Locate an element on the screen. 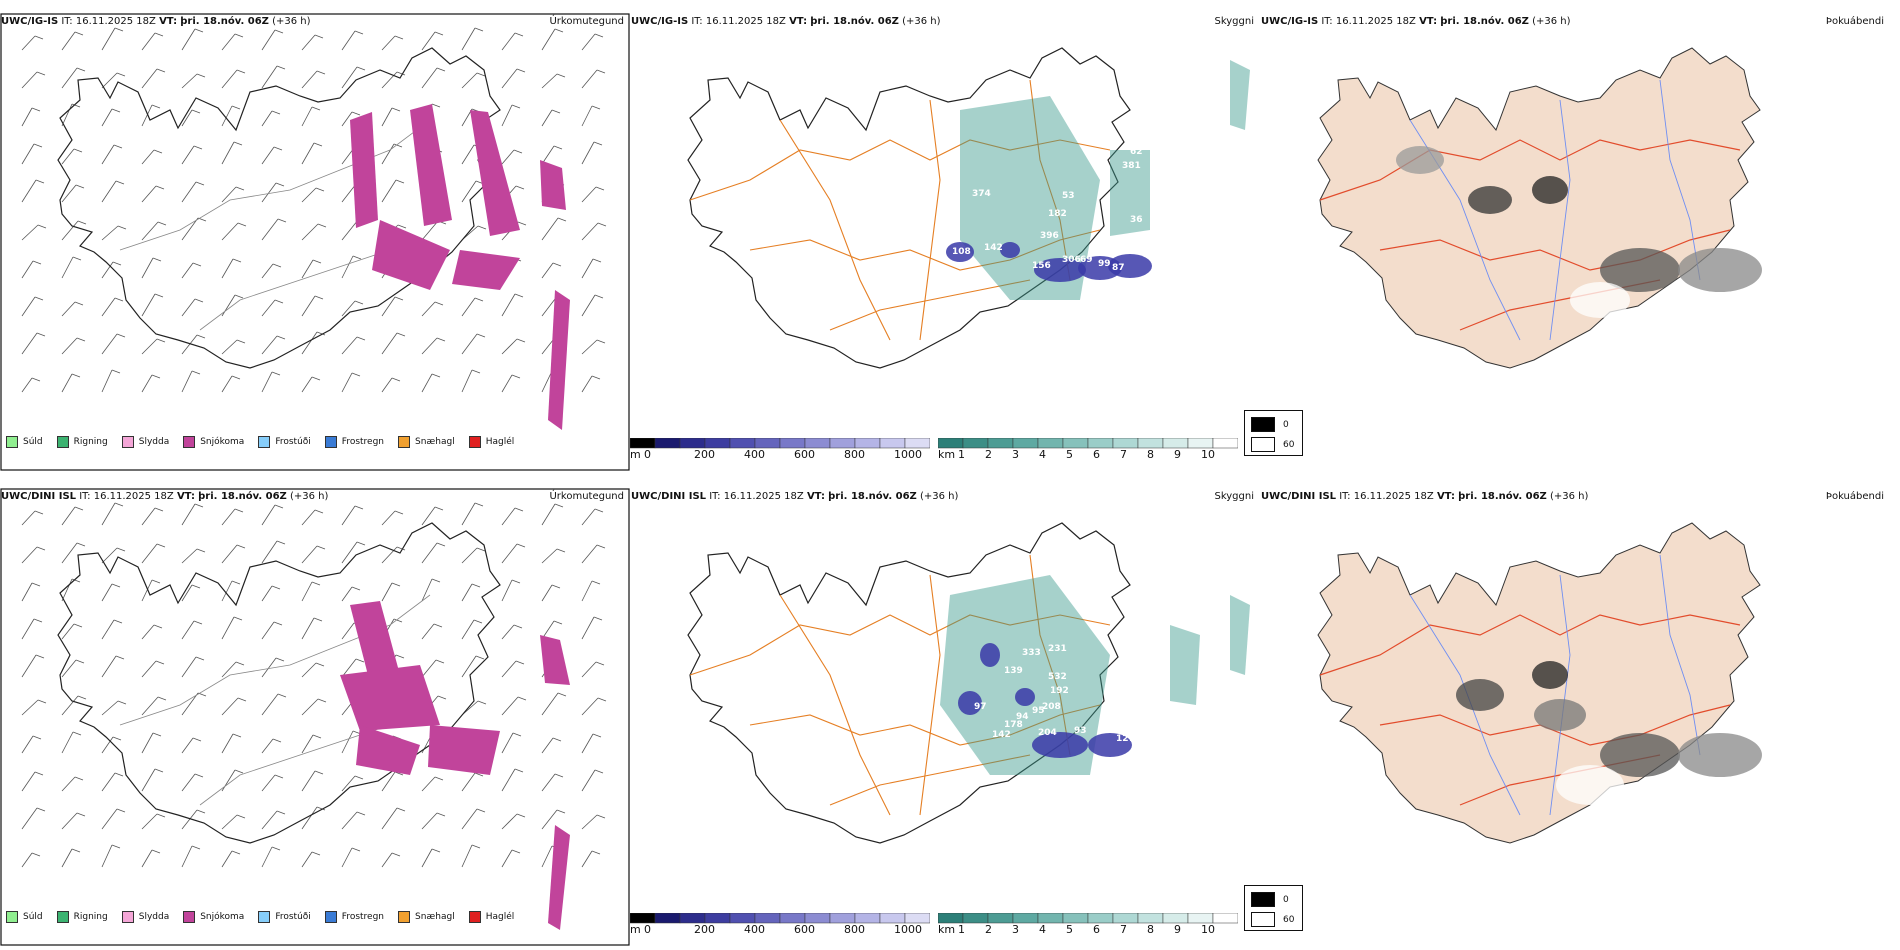 The image size is (1900, 950). panel-title: Úrkomutegund is located at coordinates (586, 21).